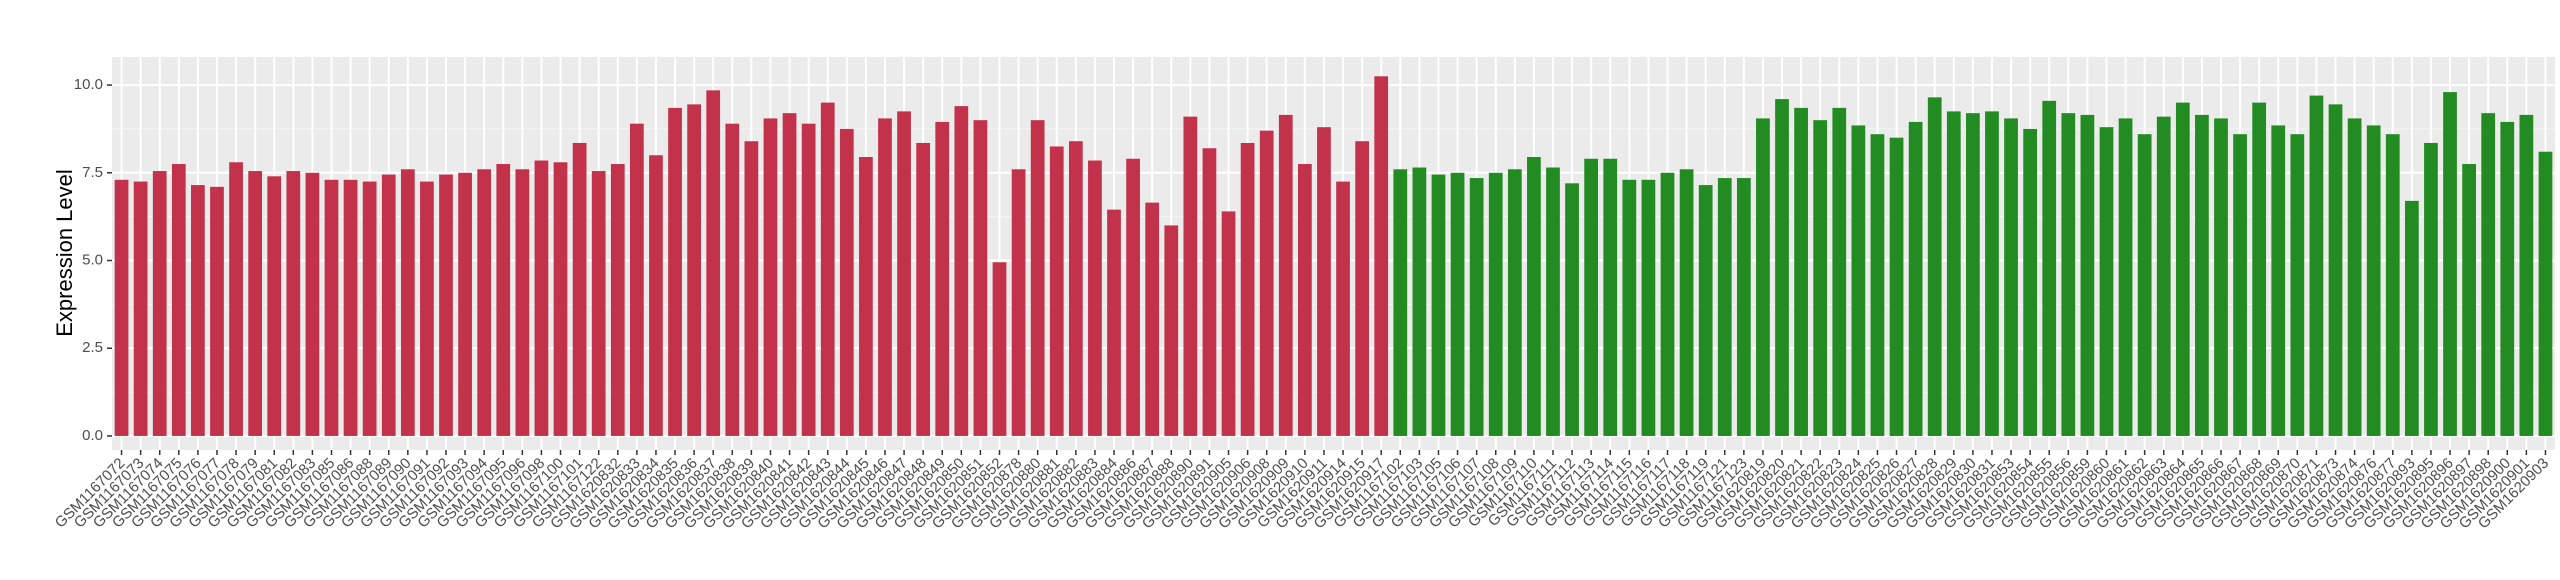 This screenshot has width=2560, height=580. What do you see at coordinates (88, 84) in the screenshot?
I see `y-tick-label: 10.0` at bounding box center [88, 84].